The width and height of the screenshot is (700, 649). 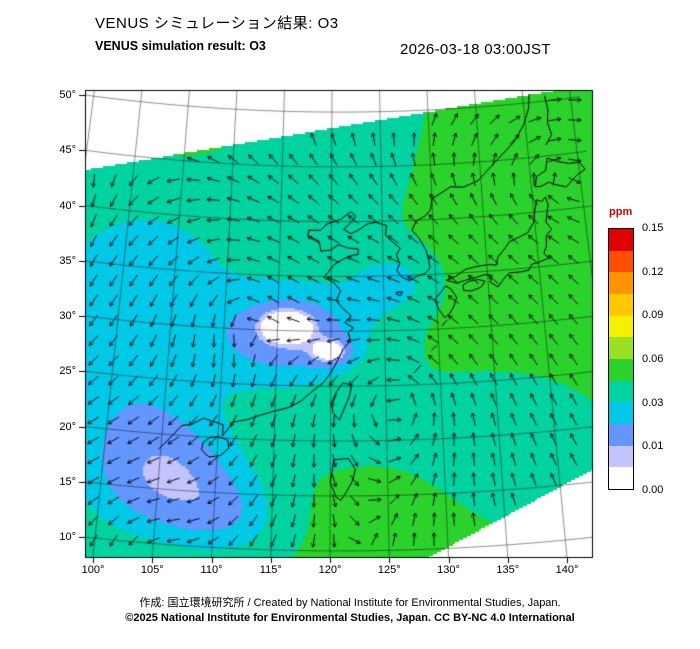 What do you see at coordinates (152, 570) in the screenshot?
I see `lon-tick-label: 105°` at bounding box center [152, 570].